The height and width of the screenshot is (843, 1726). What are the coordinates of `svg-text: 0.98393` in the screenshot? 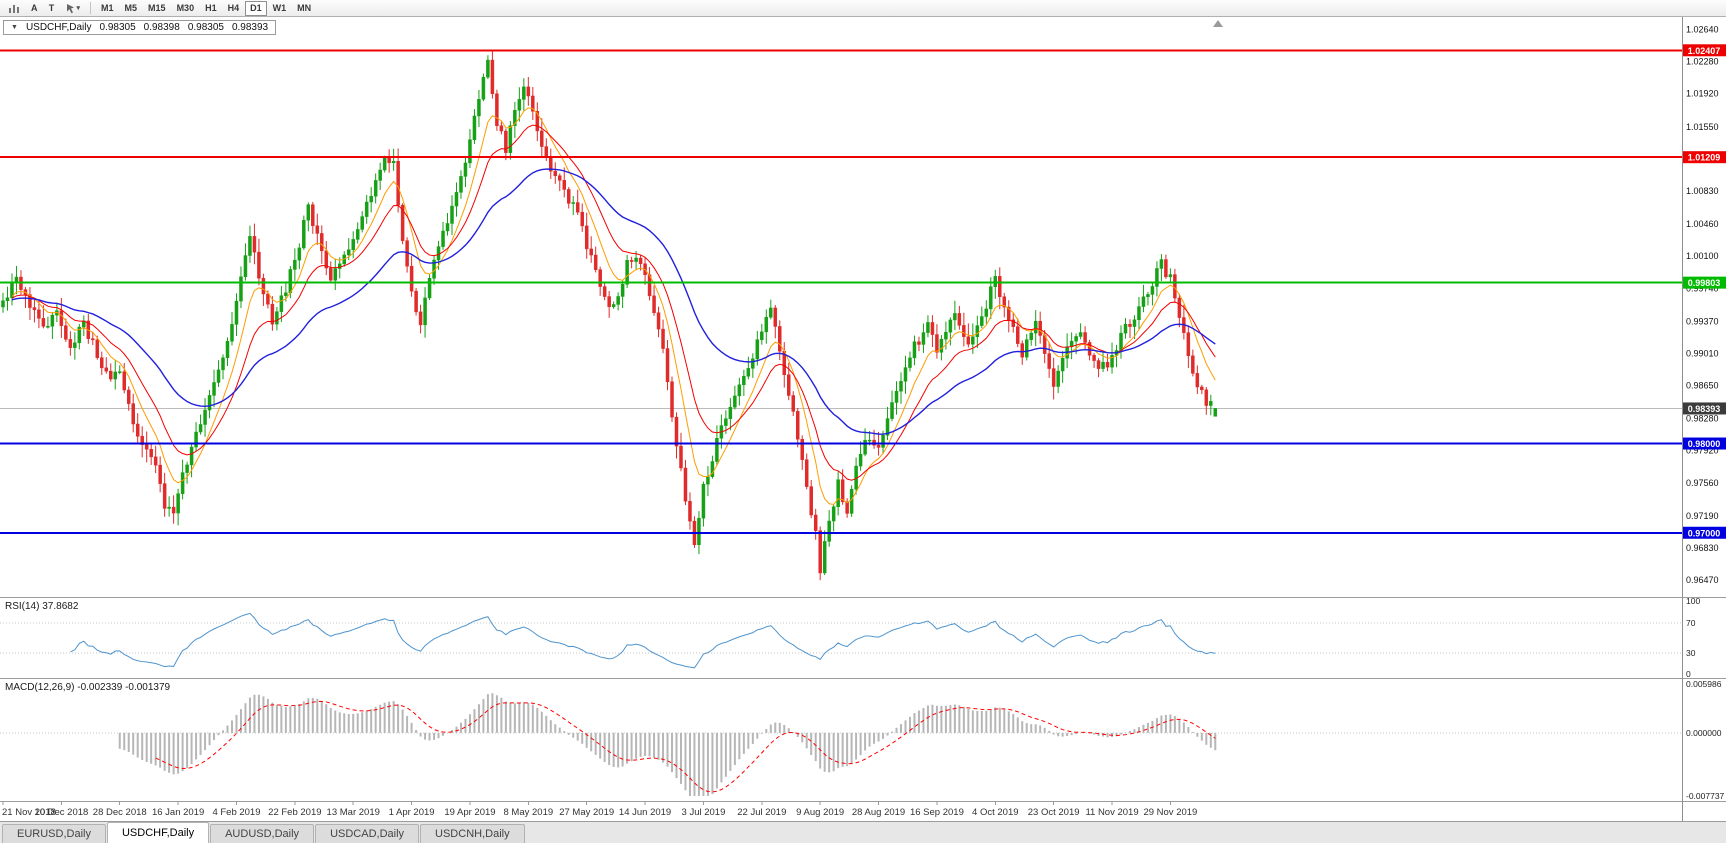 It's located at (1704, 409).